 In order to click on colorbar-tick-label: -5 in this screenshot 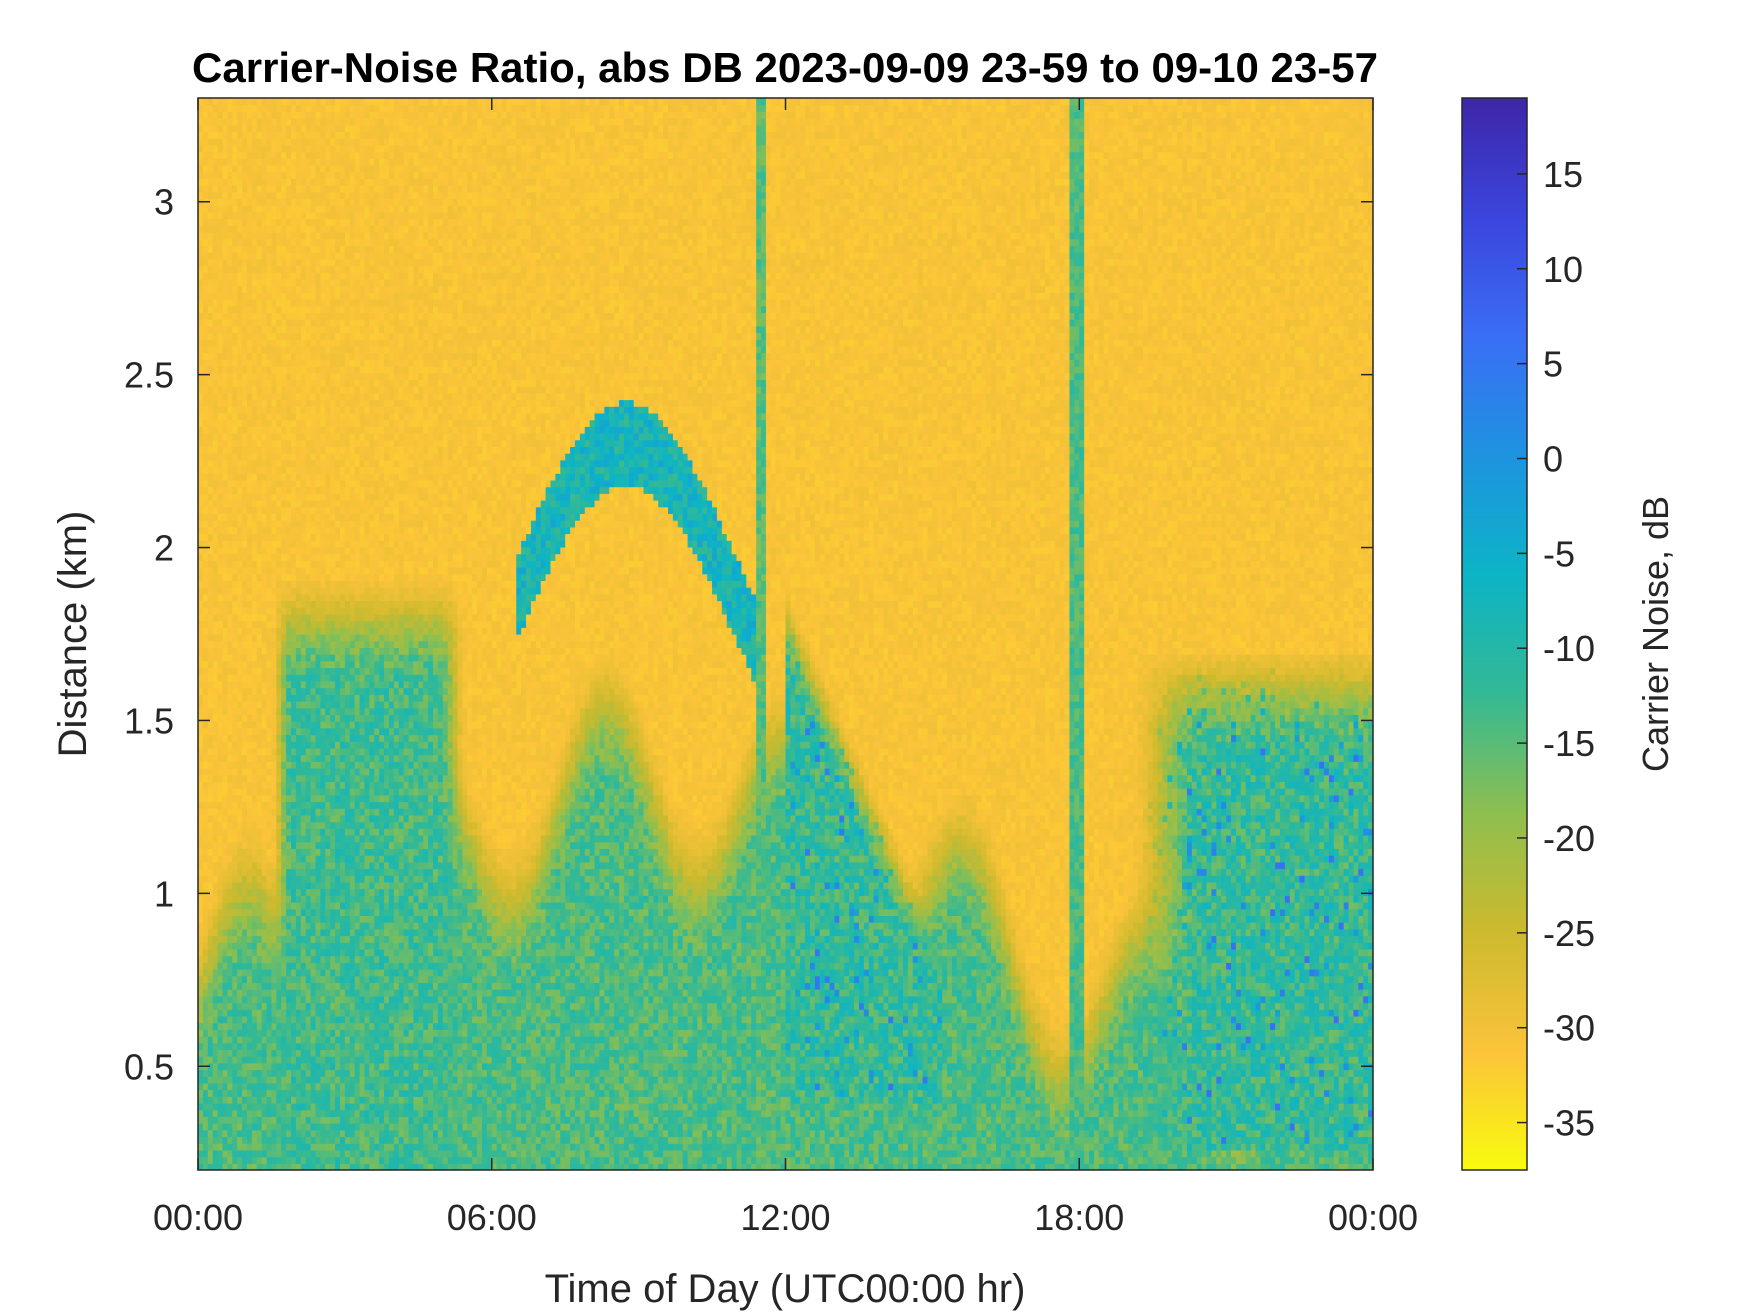, I will do `click(1559, 553)`.